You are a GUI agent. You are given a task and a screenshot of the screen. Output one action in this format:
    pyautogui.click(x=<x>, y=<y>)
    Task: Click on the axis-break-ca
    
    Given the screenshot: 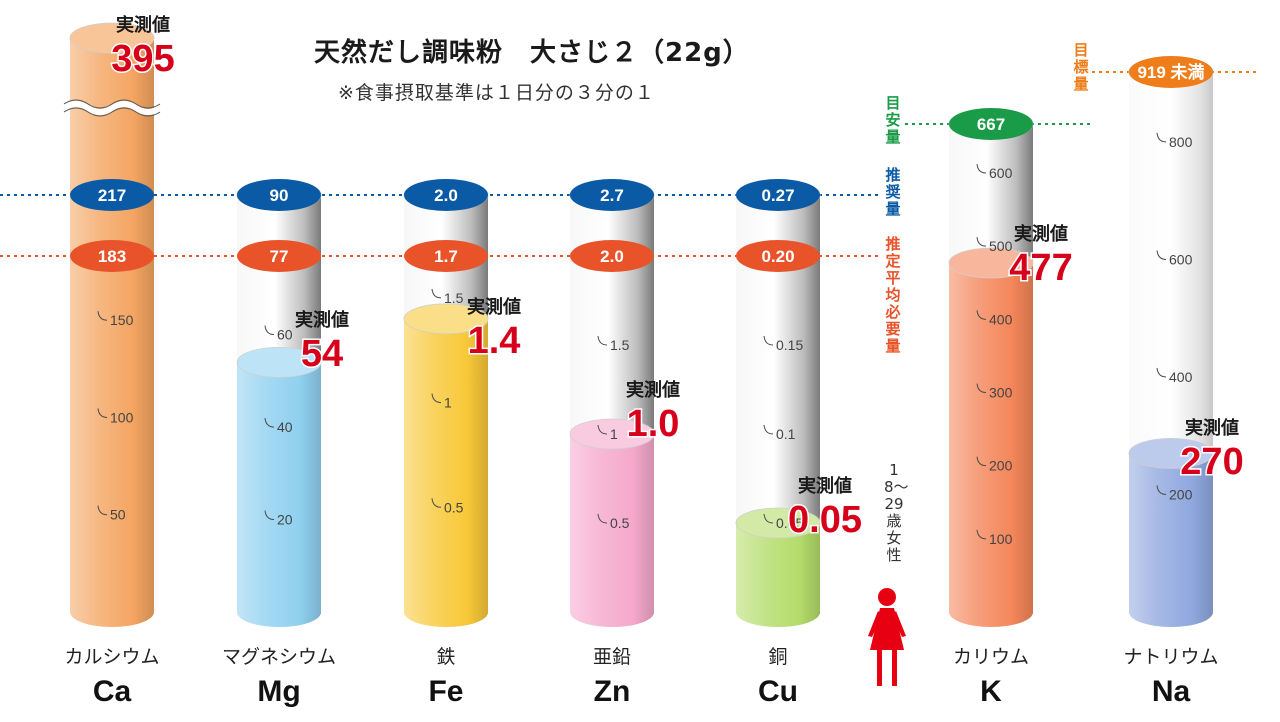 What is the action you would take?
    pyautogui.click(x=112, y=108)
    